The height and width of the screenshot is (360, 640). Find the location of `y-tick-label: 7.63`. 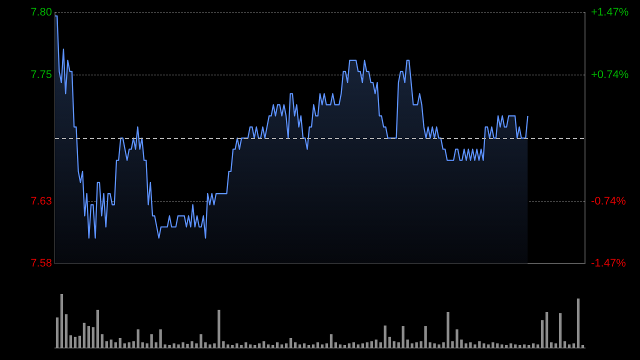

y-tick-label: 7.63 is located at coordinates (41, 201).